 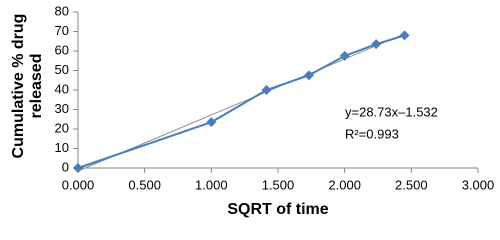 What do you see at coordinates (62, 69) in the screenshot?
I see `y-tick-label: 50` at bounding box center [62, 69].